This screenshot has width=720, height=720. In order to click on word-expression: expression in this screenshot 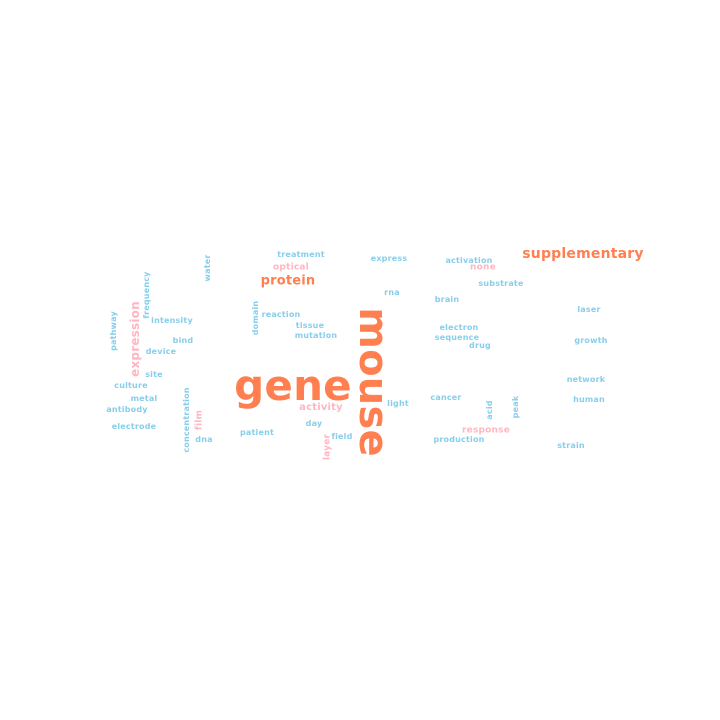, I will do `click(135, 339)`.